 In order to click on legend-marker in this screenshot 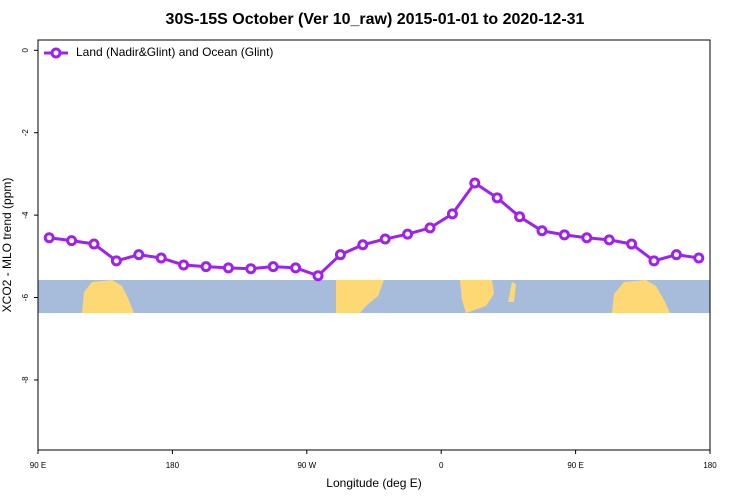, I will do `click(56, 53)`.